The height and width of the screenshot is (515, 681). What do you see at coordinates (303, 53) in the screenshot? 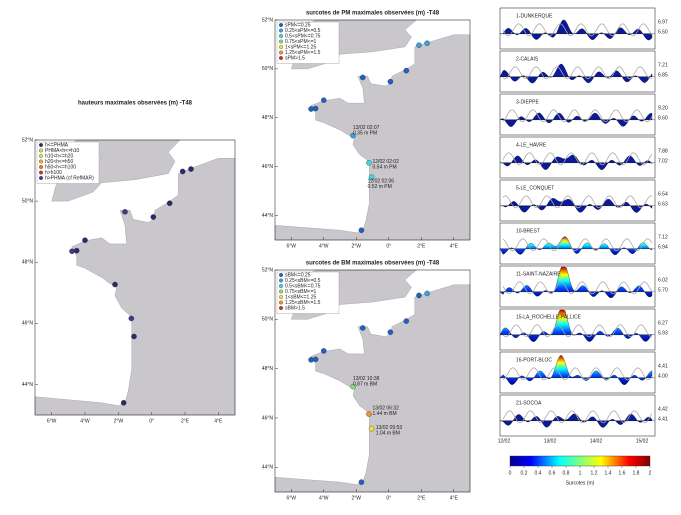
I see `legend-label: 1.25<sPM<=1.5` at bounding box center [303, 53].